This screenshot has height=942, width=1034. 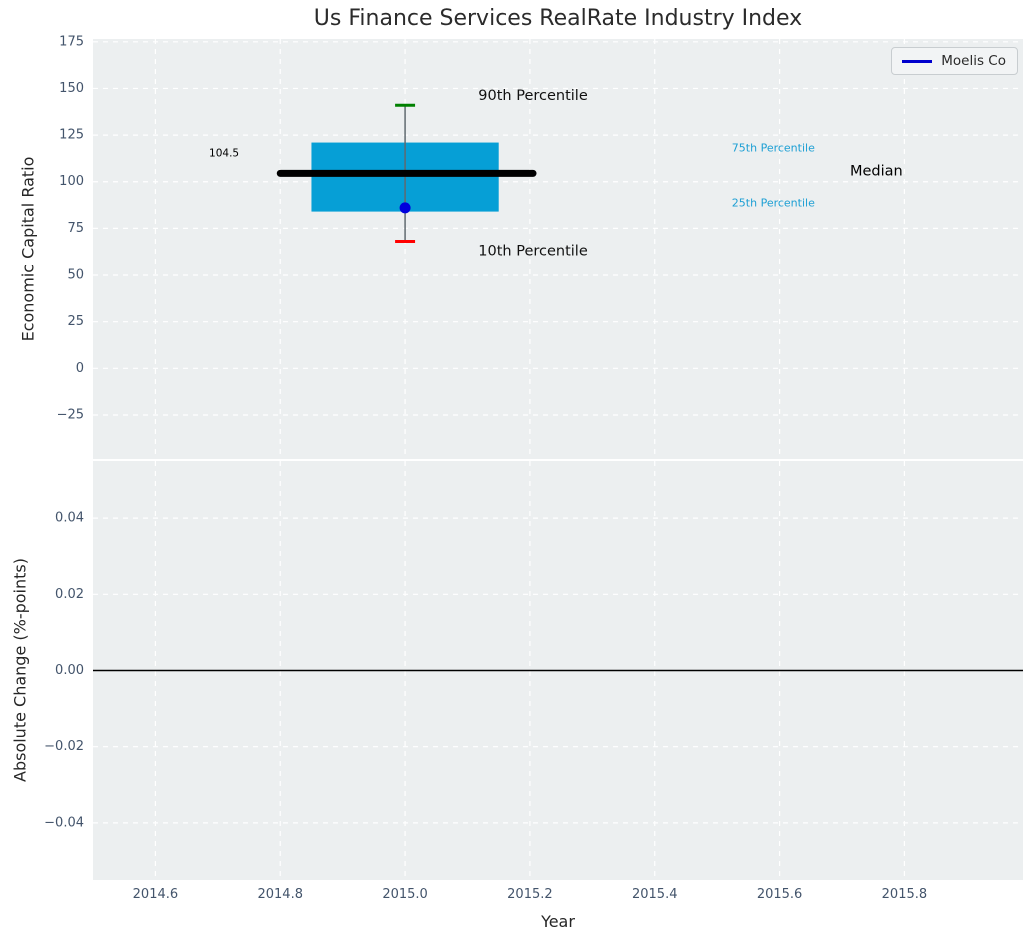 What do you see at coordinates (917, 61) in the screenshot?
I see `legend-line-icon` at bounding box center [917, 61].